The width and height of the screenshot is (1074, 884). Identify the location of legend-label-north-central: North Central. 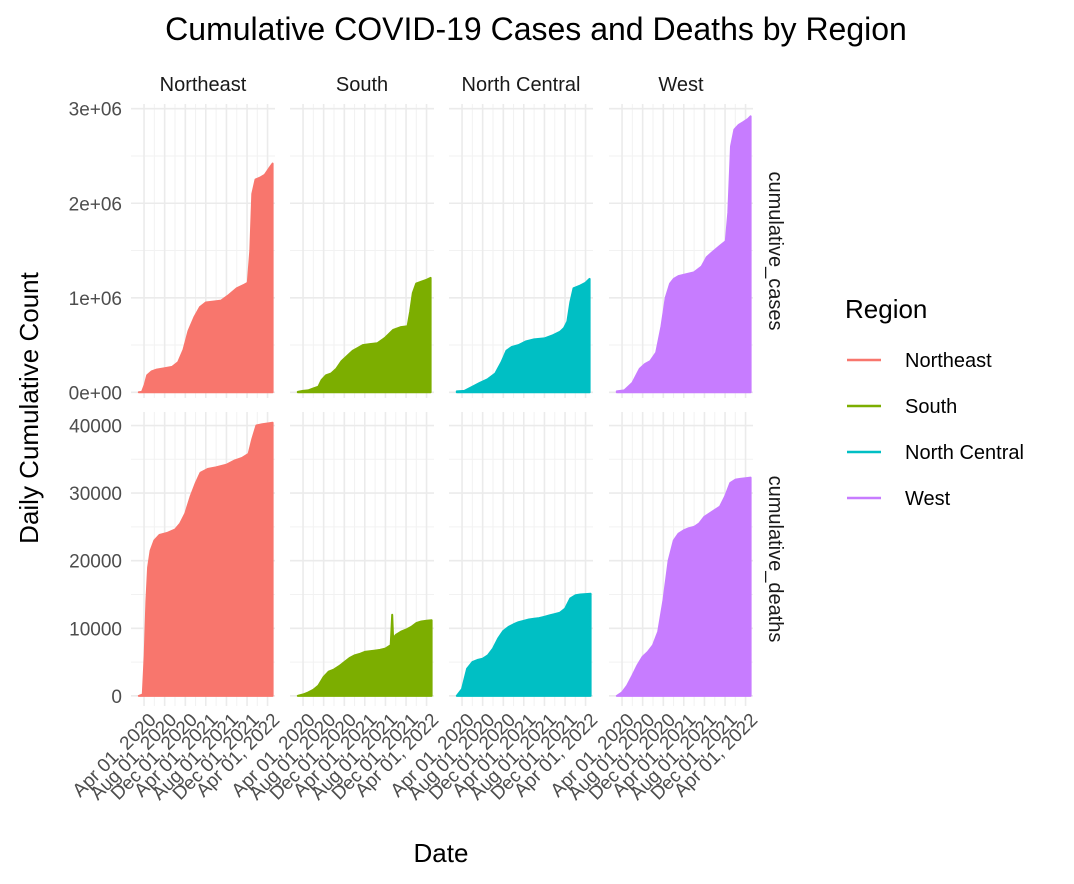
(964, 453).